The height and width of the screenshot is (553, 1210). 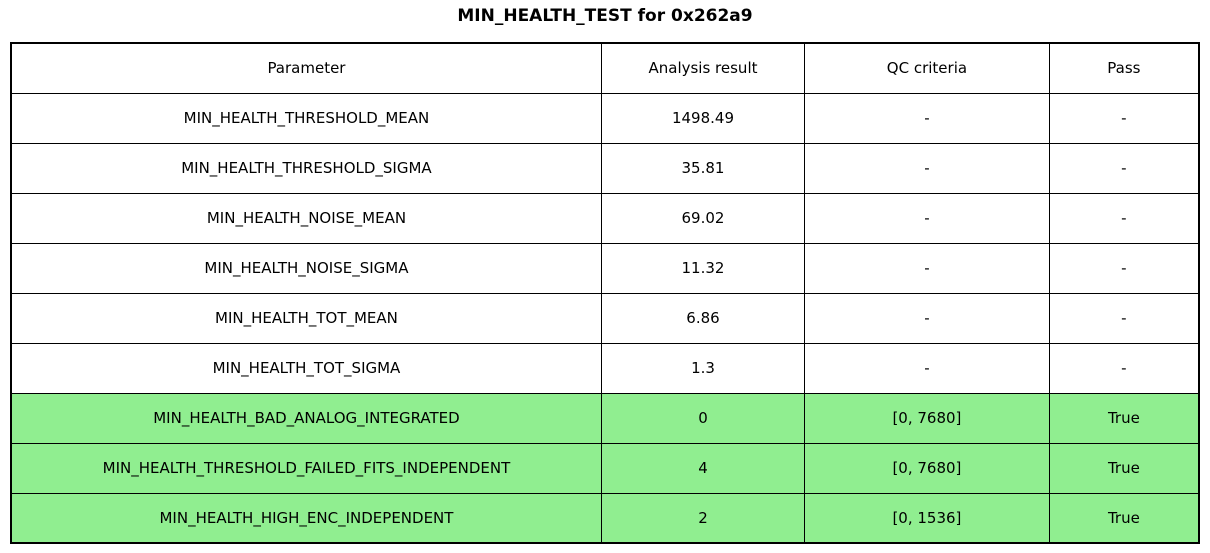 I want to click on cell-analysis-result: 1498.49, so click(x=703, y=118).